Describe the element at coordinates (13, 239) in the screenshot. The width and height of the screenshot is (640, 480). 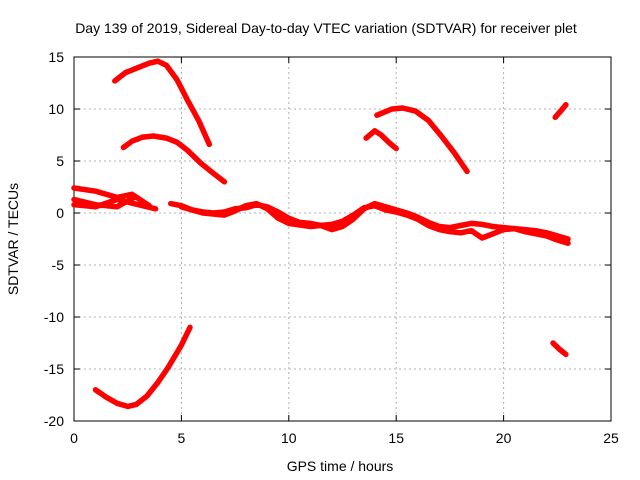
I see `y-axis-label: SDTVAR / TECUs` at that location.